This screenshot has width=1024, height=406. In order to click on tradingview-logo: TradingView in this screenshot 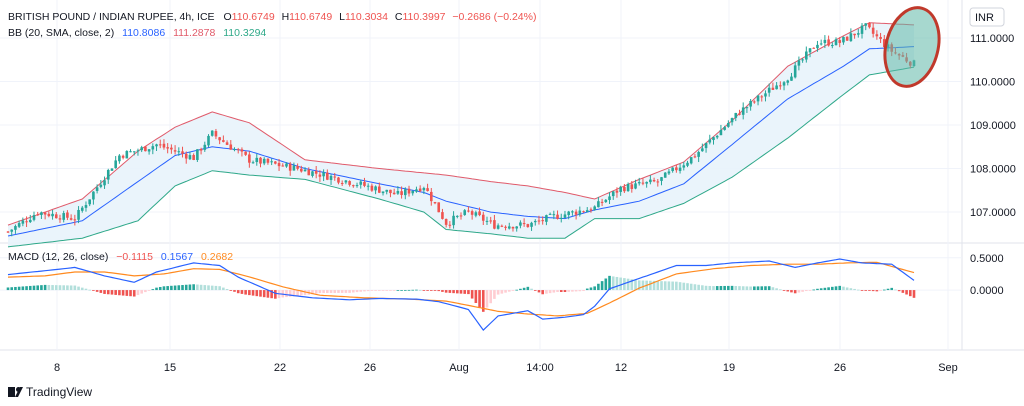, I will do `click(50, 392)`.